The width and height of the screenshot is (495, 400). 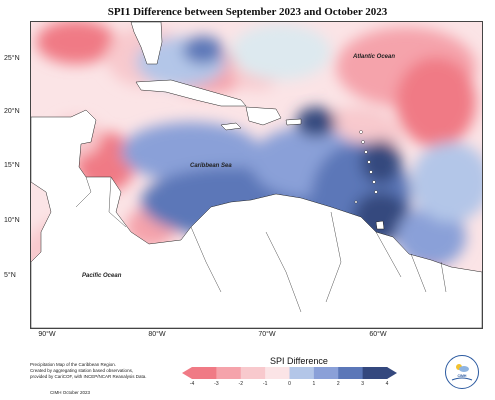 What do you see at coordinates (192, 384) in the screenshot?
I see `legend-tick-label: -4` at bounding box center [192, 384].